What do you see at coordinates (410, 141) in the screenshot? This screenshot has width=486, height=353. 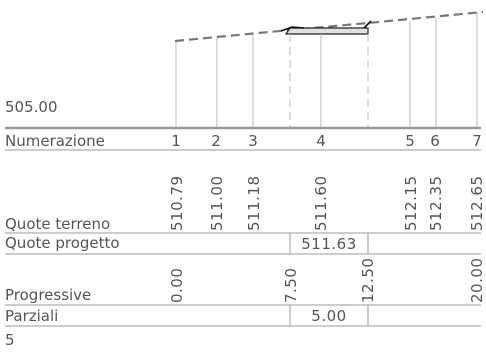 I see `section-number-5: 5` at bounding box center [410, 141].